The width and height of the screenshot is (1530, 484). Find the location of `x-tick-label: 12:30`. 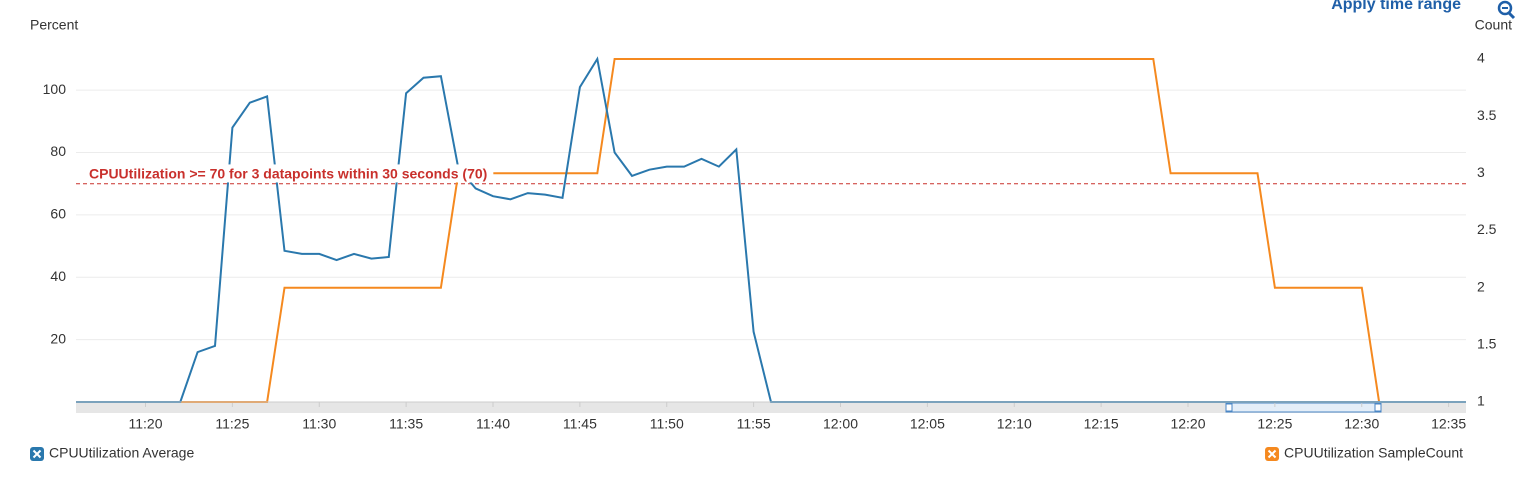

x-tick-label: 12:30 is located at coordinates (1361, 424).